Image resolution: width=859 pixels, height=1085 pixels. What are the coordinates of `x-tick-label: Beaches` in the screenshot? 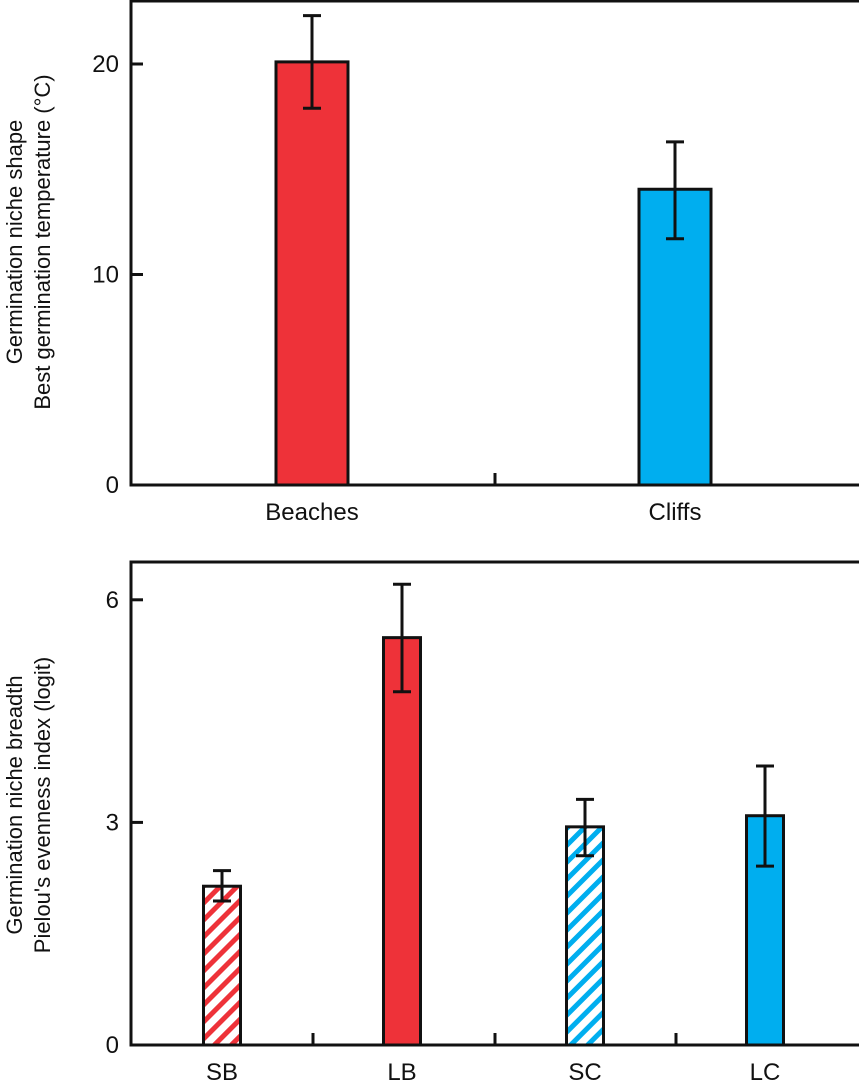 It's located at (311, 512).